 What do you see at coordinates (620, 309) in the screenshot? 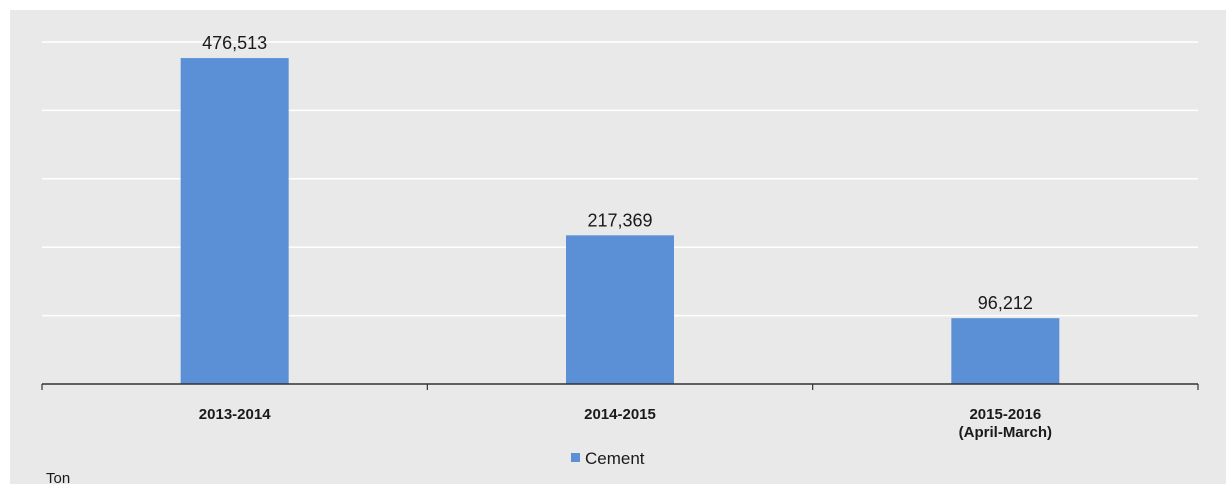
I see `bar-2014-2015` at bounding box center [620, 309].